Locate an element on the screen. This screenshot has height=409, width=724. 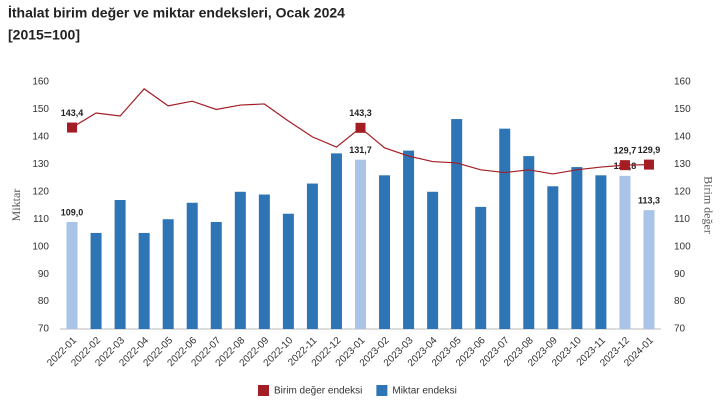
y2-tick-label: 130 is located at coordinates (682, 164).